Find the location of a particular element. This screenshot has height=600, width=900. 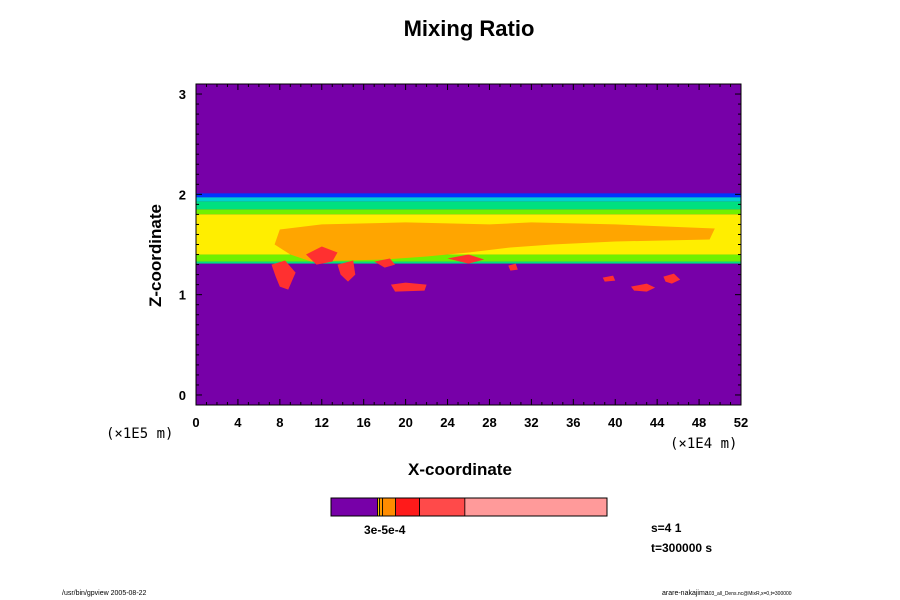

x-tick-label: 0 is located at coordinates (195, 422).